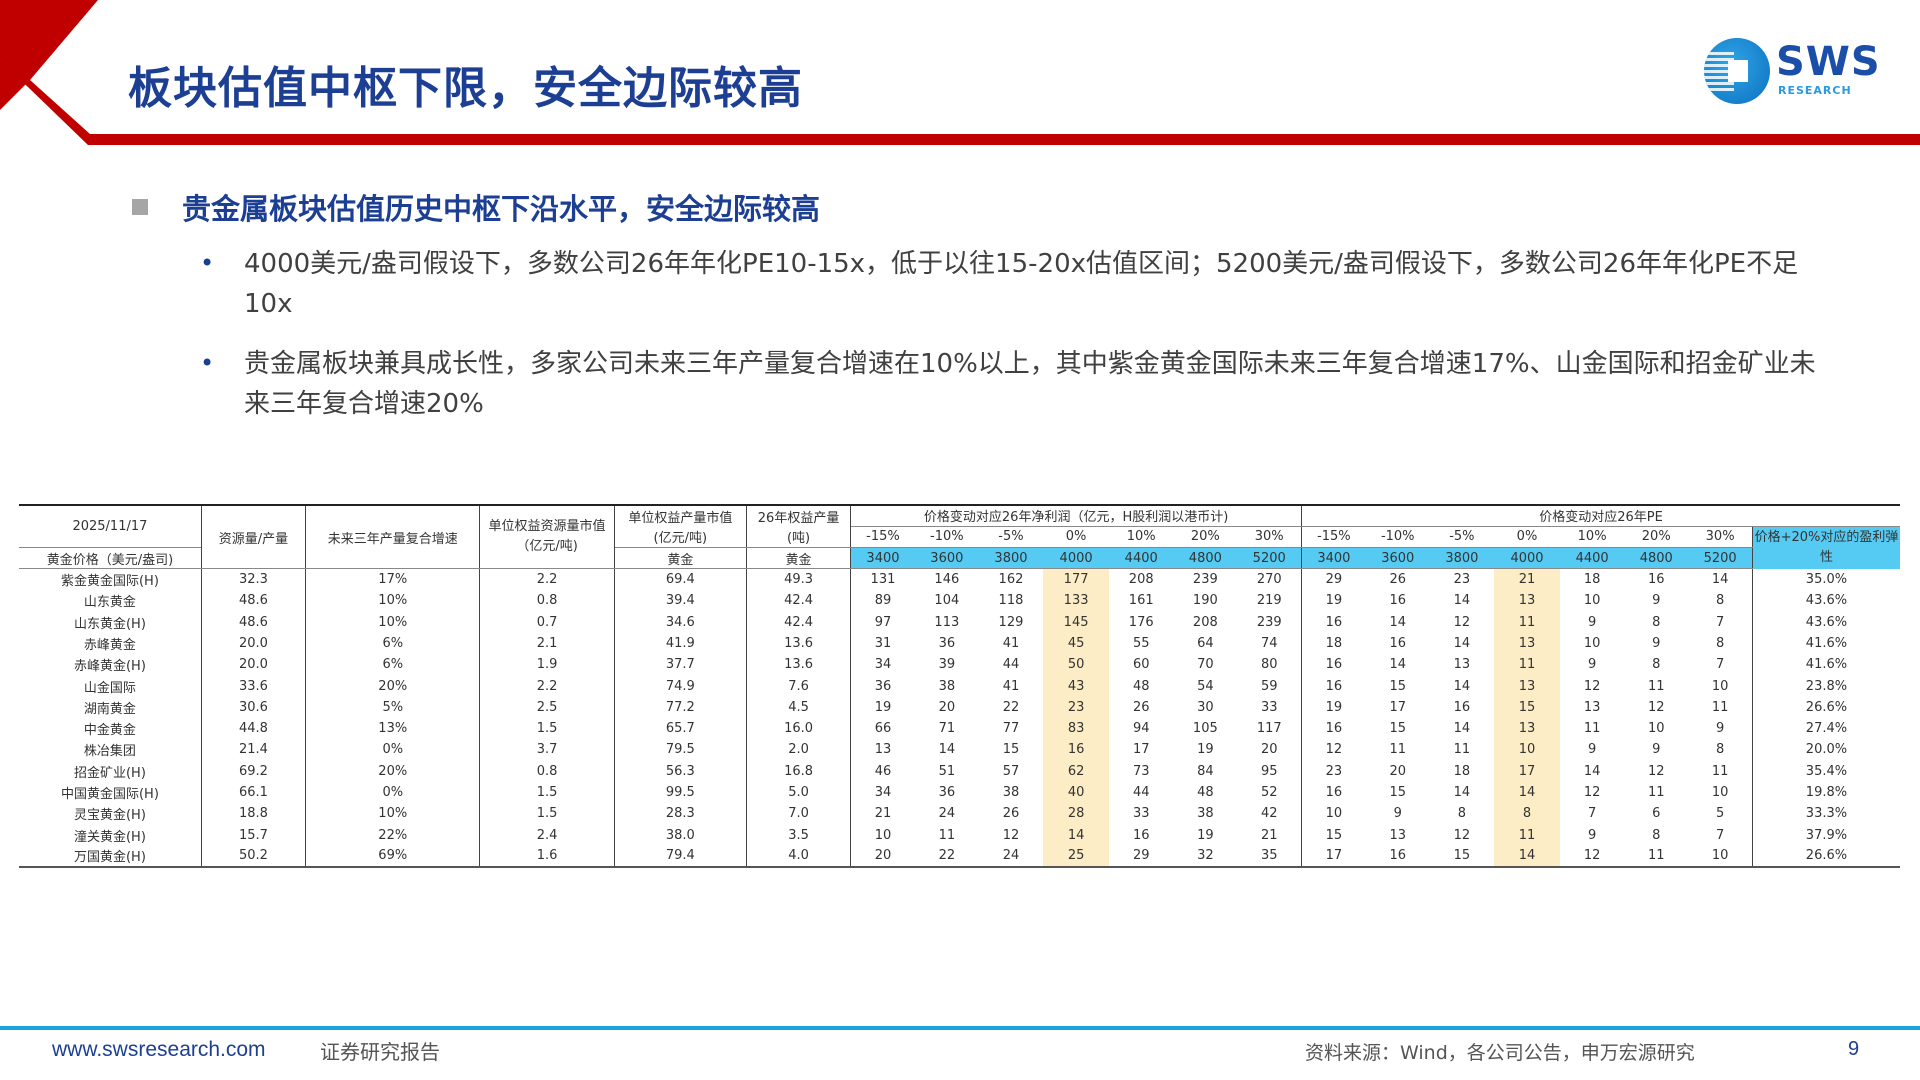 This screenshot has width=1920, height=1080. What do you see at coordinates (1500, 1053) in the screenshot?
I see `footer-source: 资料来源：Wind，各公司公告，申万宏源研究` at bounding box center [1500, 1053].